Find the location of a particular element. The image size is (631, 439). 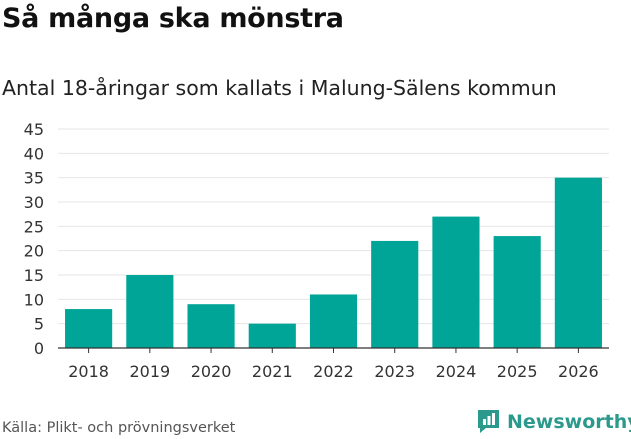

y-tick-label: 10 is located at coordinates (34, 299).